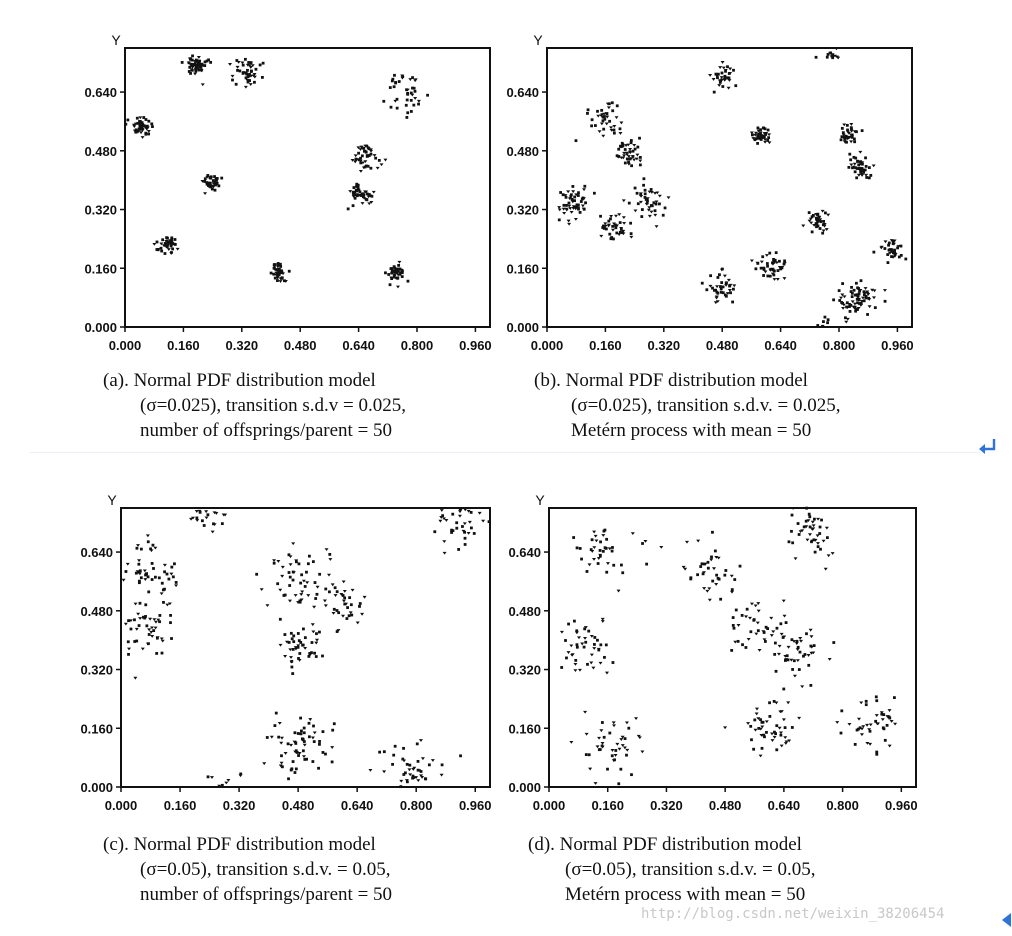 Image resolution: width=1012 pixels, height=936 pixels. Describe the element at coordinates (732, 647) in the screenshot. I see `plot-frame` at that location.